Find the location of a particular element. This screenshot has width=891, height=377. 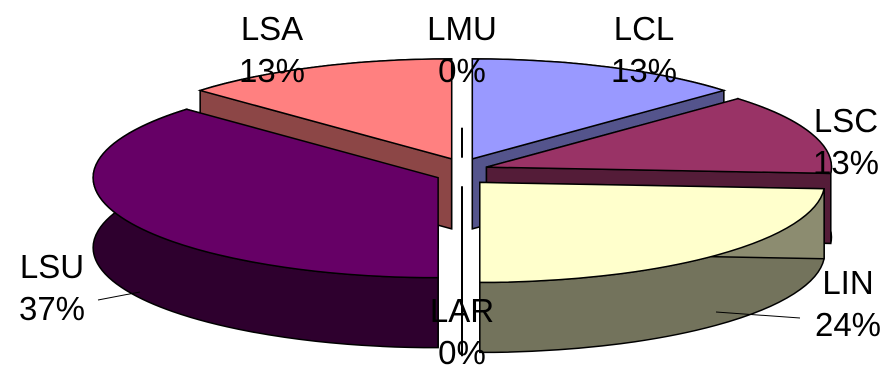

value-lsu: 37% is located at coordinates (52, 308).